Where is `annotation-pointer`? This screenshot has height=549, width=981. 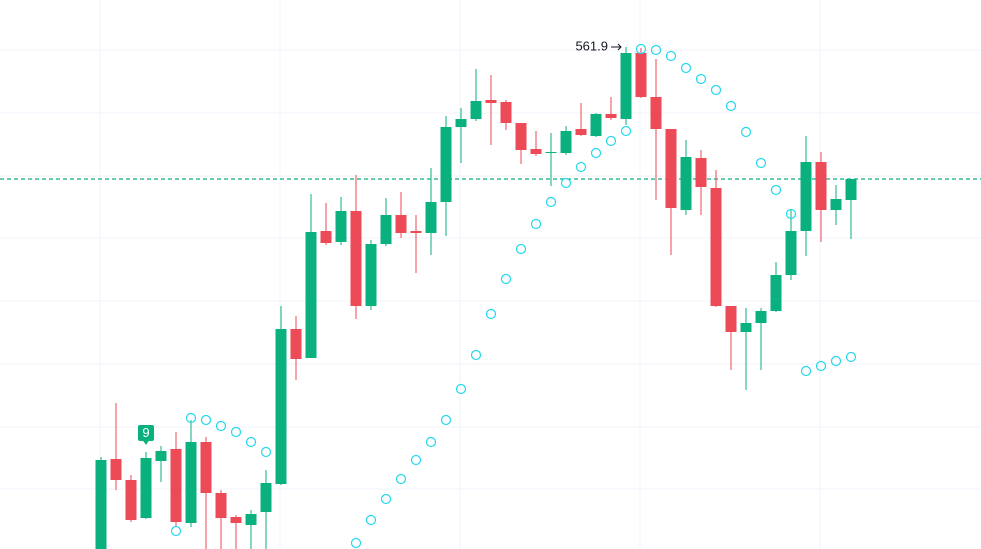
annotation-pointer is located at coordinates (146, 442).